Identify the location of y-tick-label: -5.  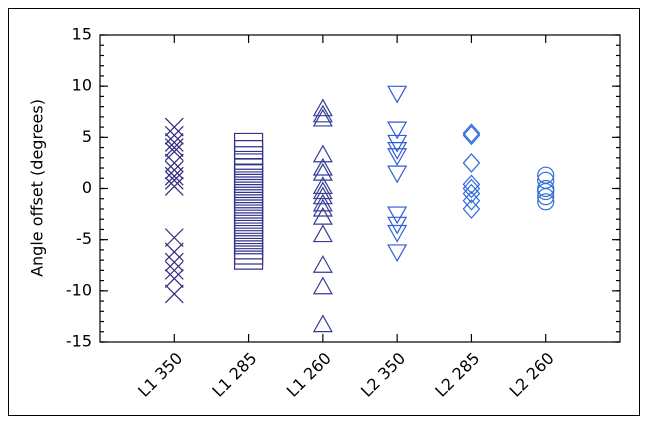
(84, 238).